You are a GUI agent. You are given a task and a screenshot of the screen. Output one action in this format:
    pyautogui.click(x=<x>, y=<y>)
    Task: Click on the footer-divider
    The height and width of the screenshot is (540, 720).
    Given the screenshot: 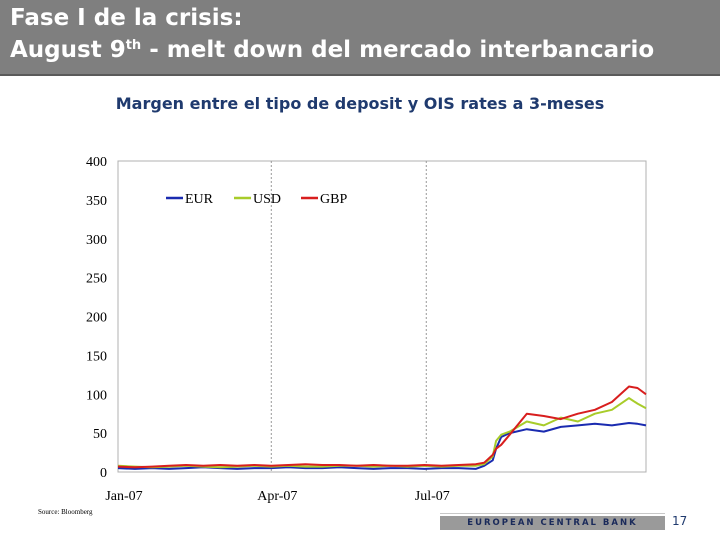 What is the action you would take?
    pyautogui.click(x=552, y=513)
    